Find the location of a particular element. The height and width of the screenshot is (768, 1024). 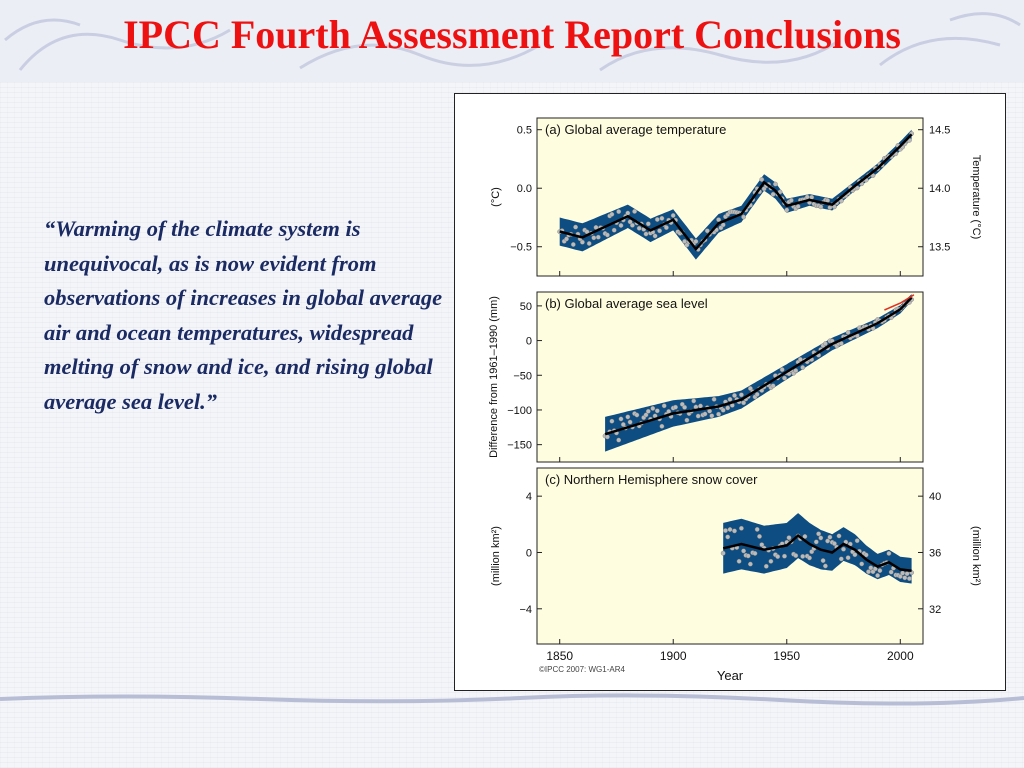

x-axis-label: Year is located at coordinates (730, 675).